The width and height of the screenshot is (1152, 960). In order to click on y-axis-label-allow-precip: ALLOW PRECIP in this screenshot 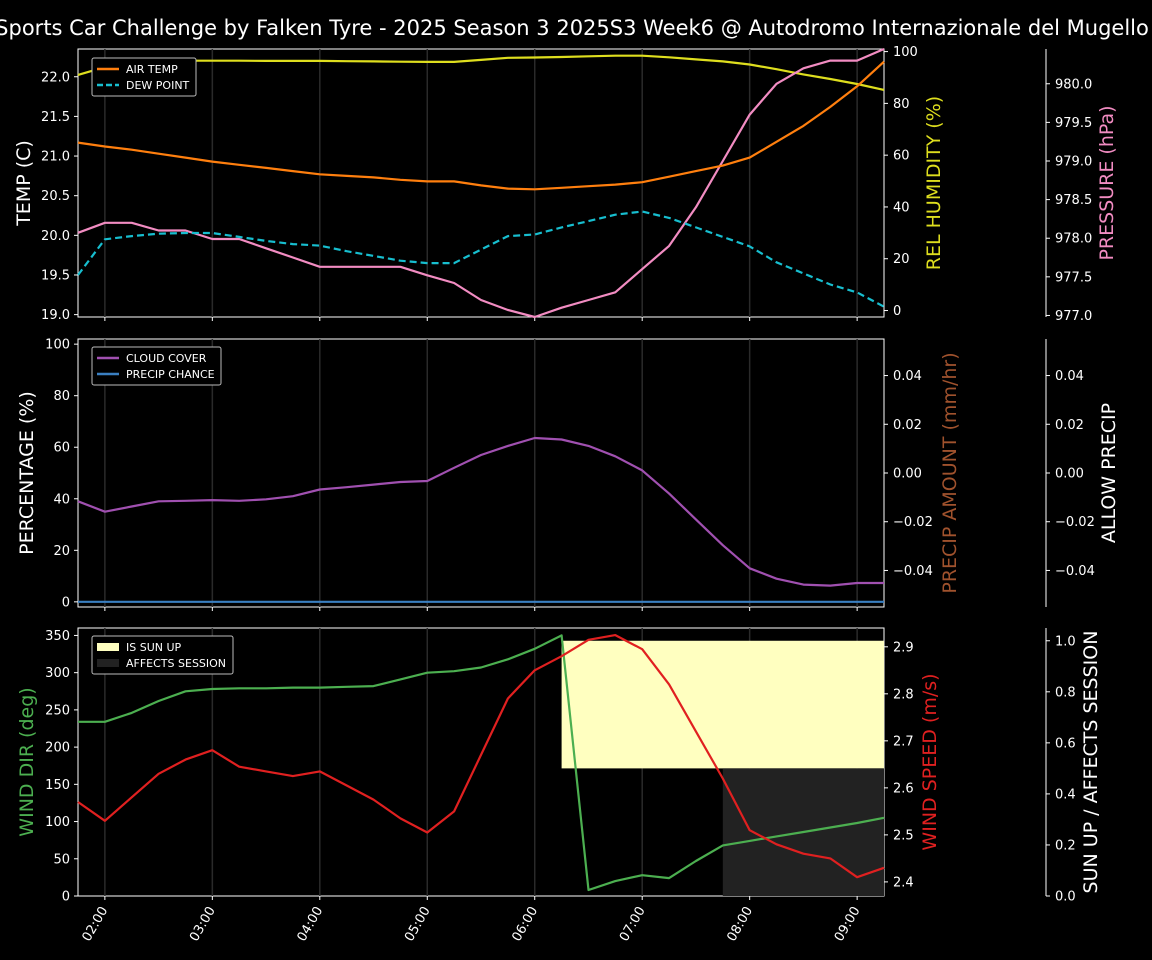, I will do `click(1109, 473)`.